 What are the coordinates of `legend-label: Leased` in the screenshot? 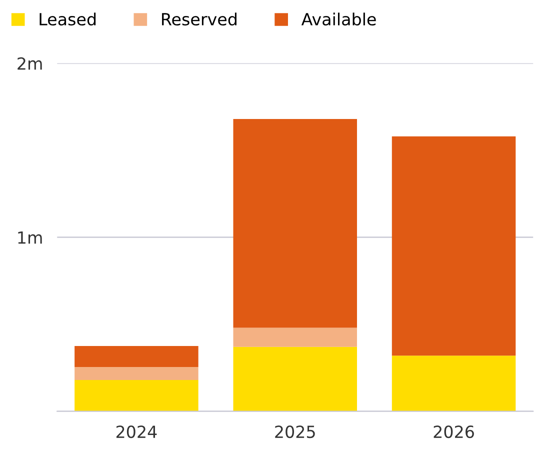 It's located at (68, 19).